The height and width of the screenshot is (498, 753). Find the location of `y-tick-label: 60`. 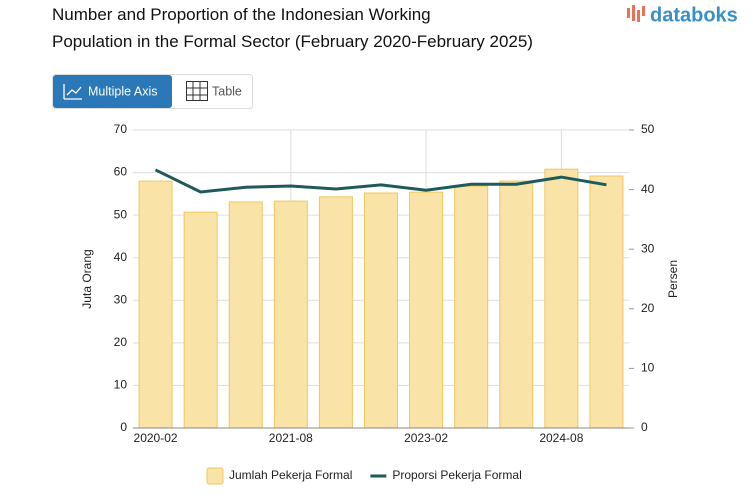

y-tick-label: 60 is located at coordinates (121, 172).